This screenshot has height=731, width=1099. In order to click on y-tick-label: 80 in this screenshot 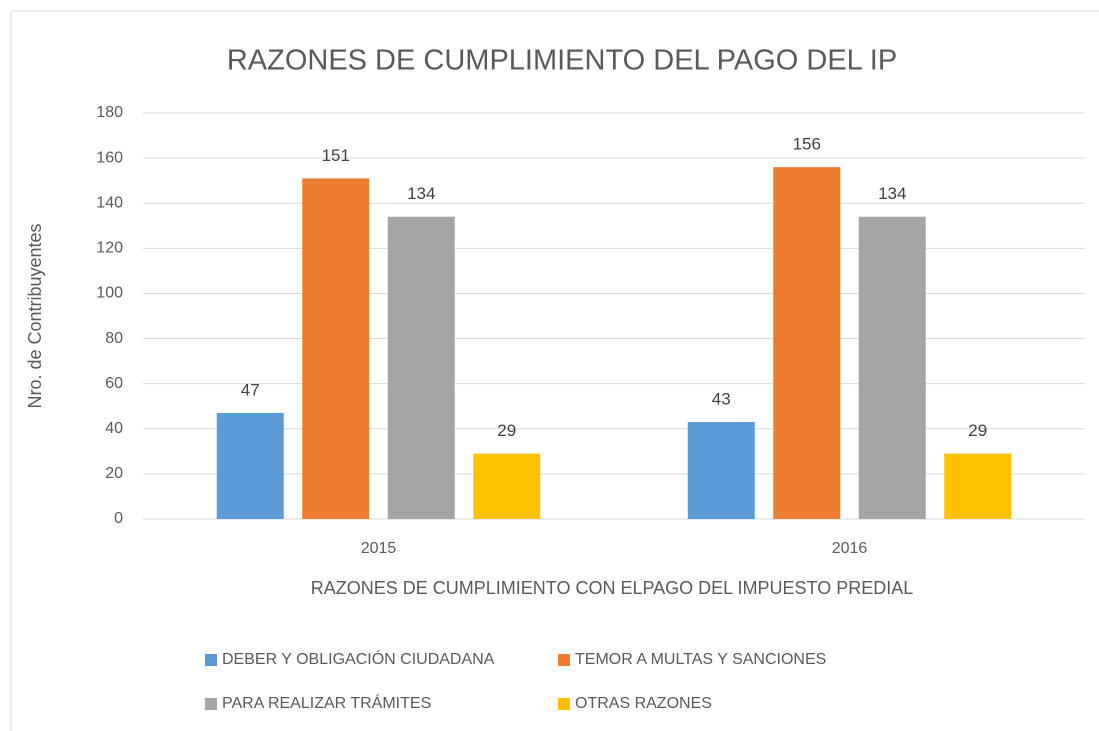, I will do `click(114, 338)`.